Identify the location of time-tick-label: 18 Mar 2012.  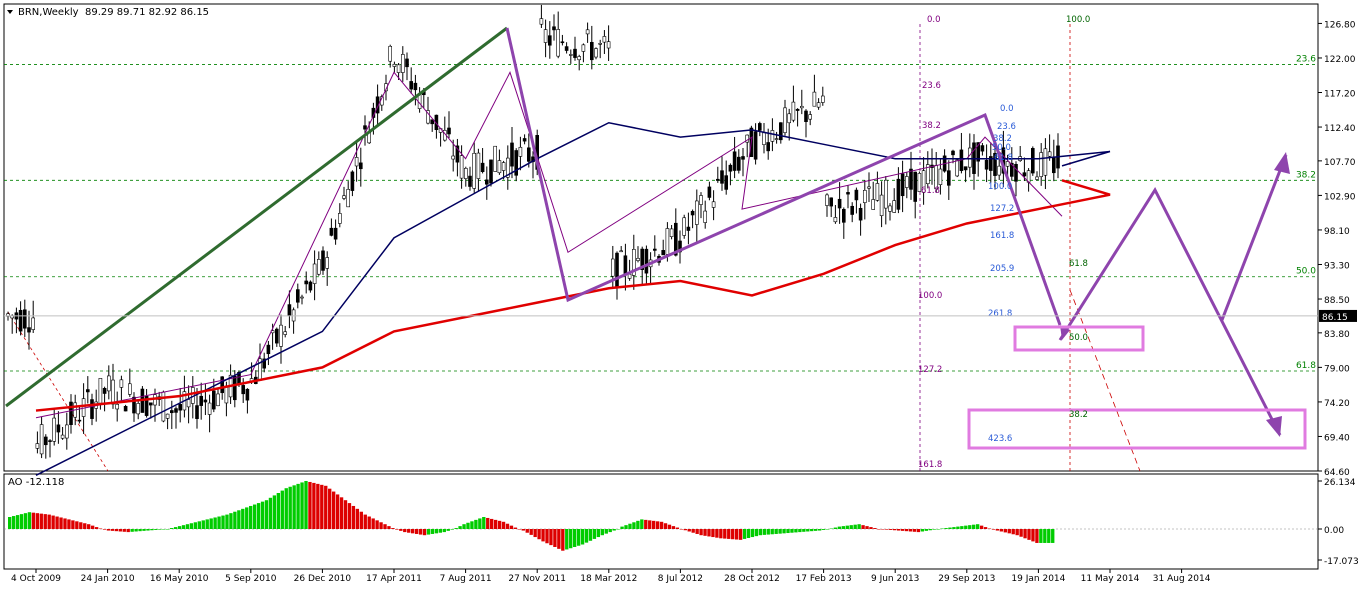
(608, 579).